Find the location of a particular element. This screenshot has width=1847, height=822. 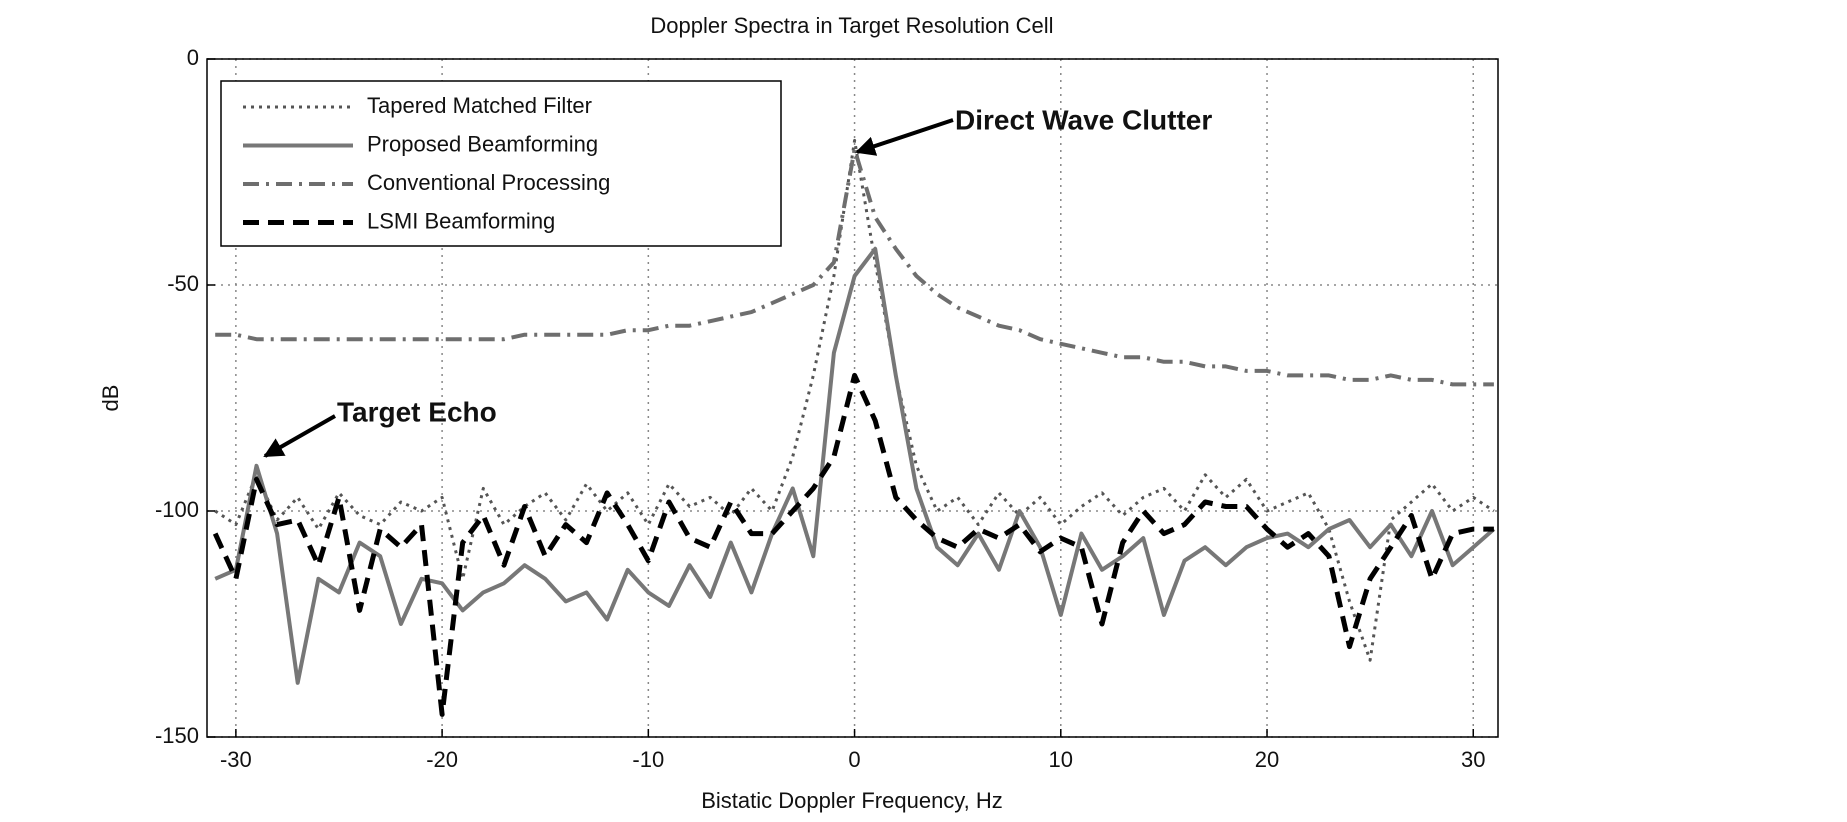

annotation: Direct Wave Clutter is located at coordinates (1083, 119).